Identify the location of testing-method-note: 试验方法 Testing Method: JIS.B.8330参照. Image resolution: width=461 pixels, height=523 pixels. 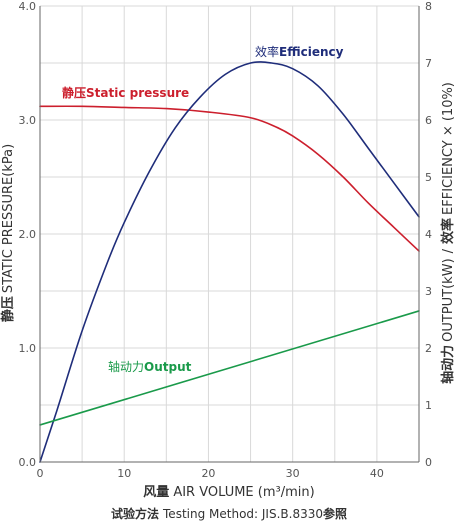
(229, 513).